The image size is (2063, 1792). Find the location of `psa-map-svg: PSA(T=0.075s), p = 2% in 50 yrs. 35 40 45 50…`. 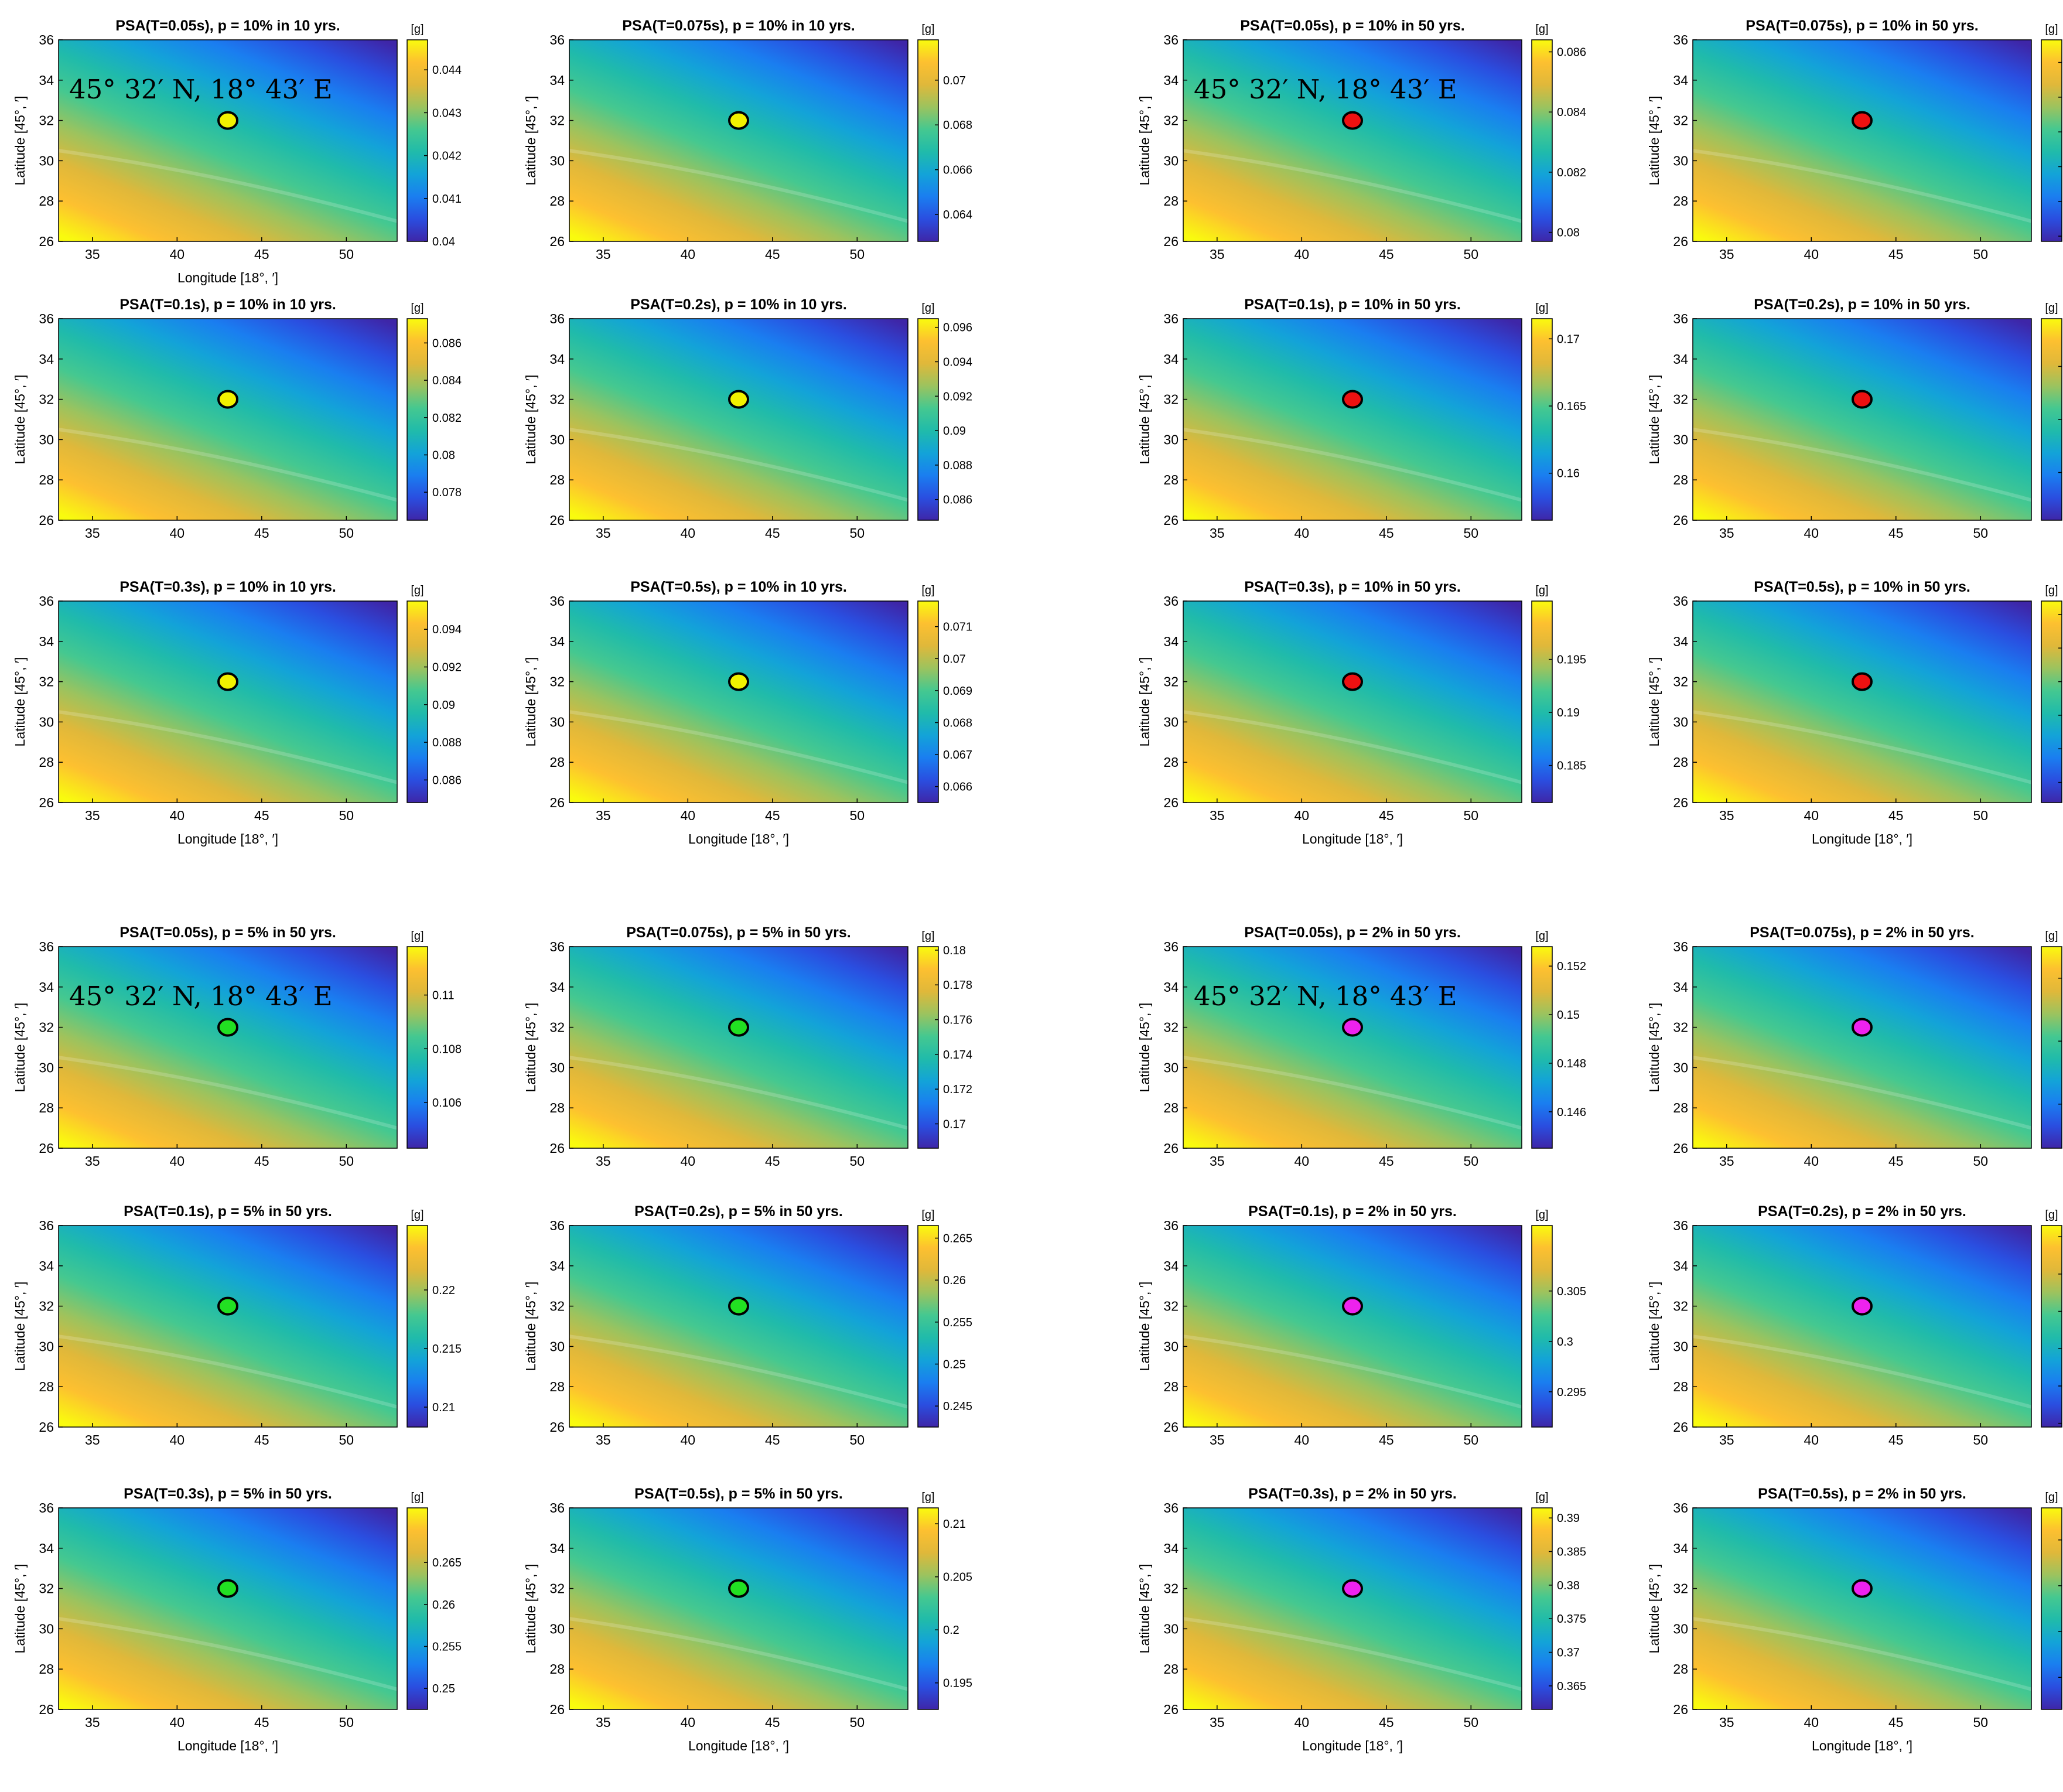

psa-map-svg: PSA(T=0.075s), p = 2% in 50 yrs. 35 40 45 50… is located at coordinates (1854, 1046).